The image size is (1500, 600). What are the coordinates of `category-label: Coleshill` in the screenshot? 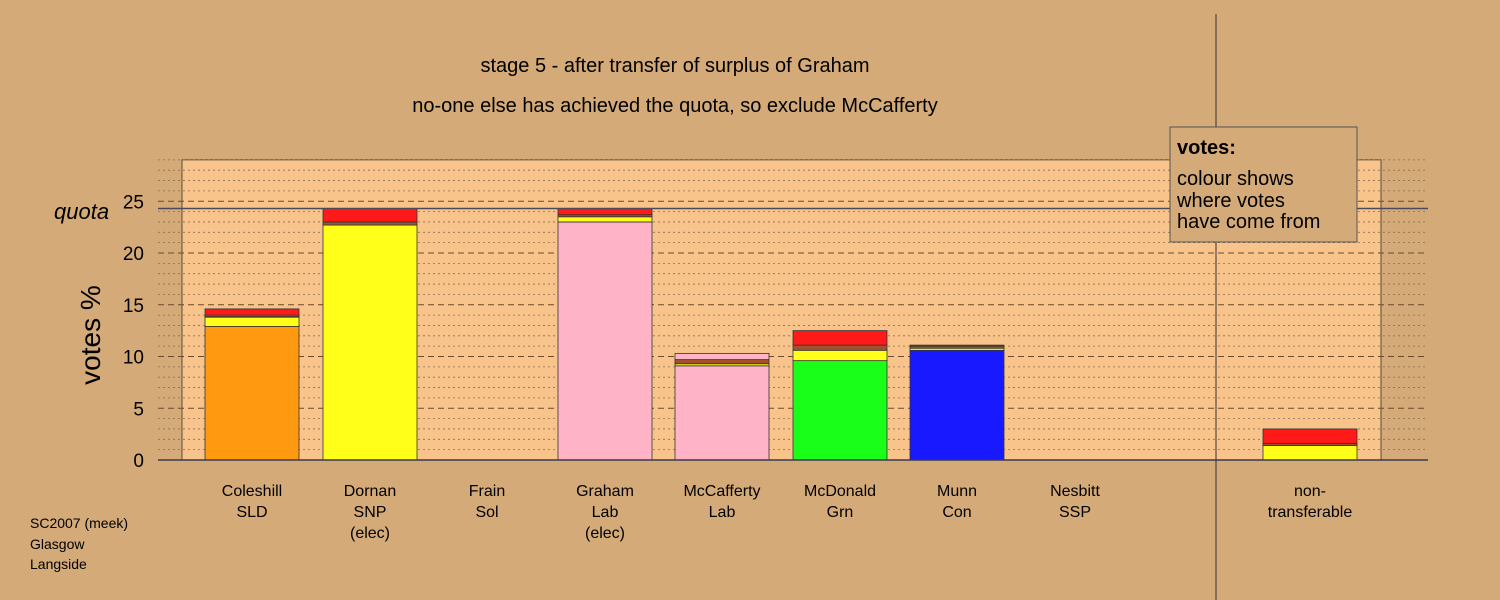 It's located at (252, 491).